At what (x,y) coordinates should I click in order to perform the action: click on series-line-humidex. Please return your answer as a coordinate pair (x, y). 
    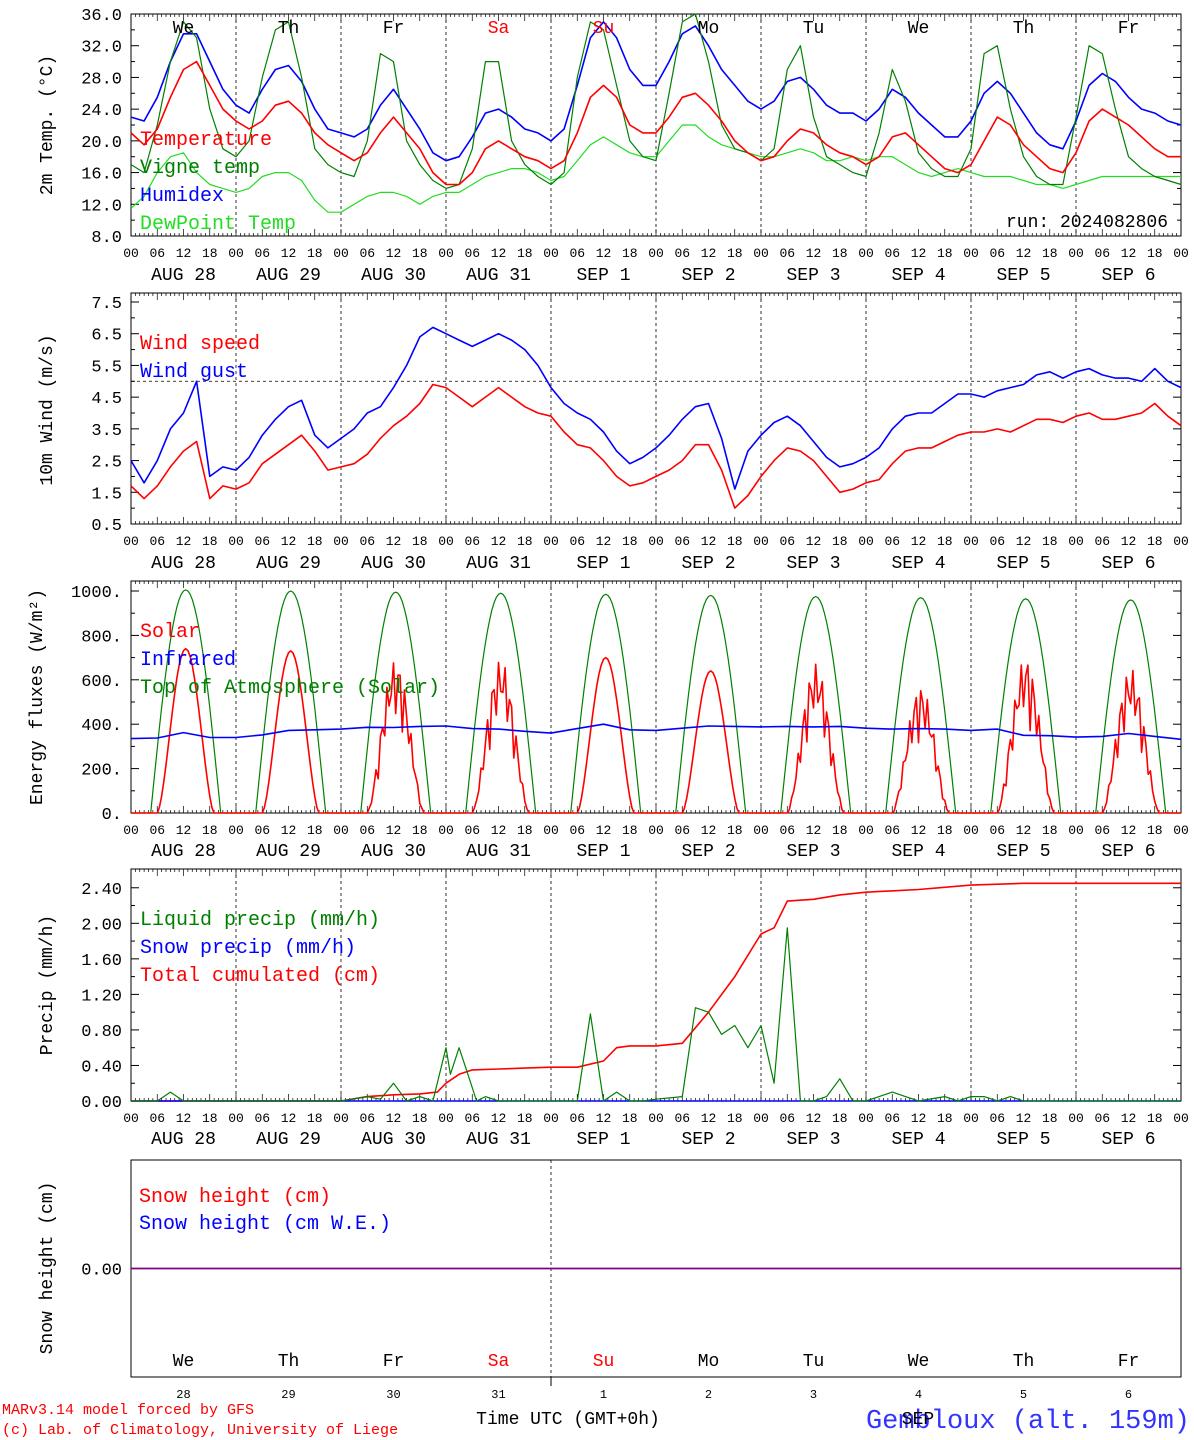
    Looking at the image, I should click on (656, 91).